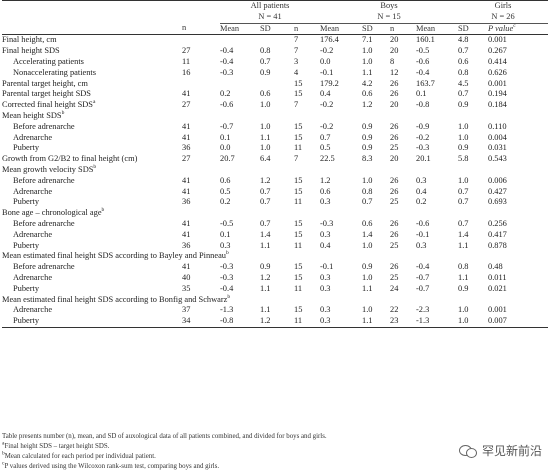 This screenshot has height=476, width=550. What do you see at coordinates (503, 6) in the screenshot?
I see `group-girls-label: Girls` at bounding box center [503, 6].